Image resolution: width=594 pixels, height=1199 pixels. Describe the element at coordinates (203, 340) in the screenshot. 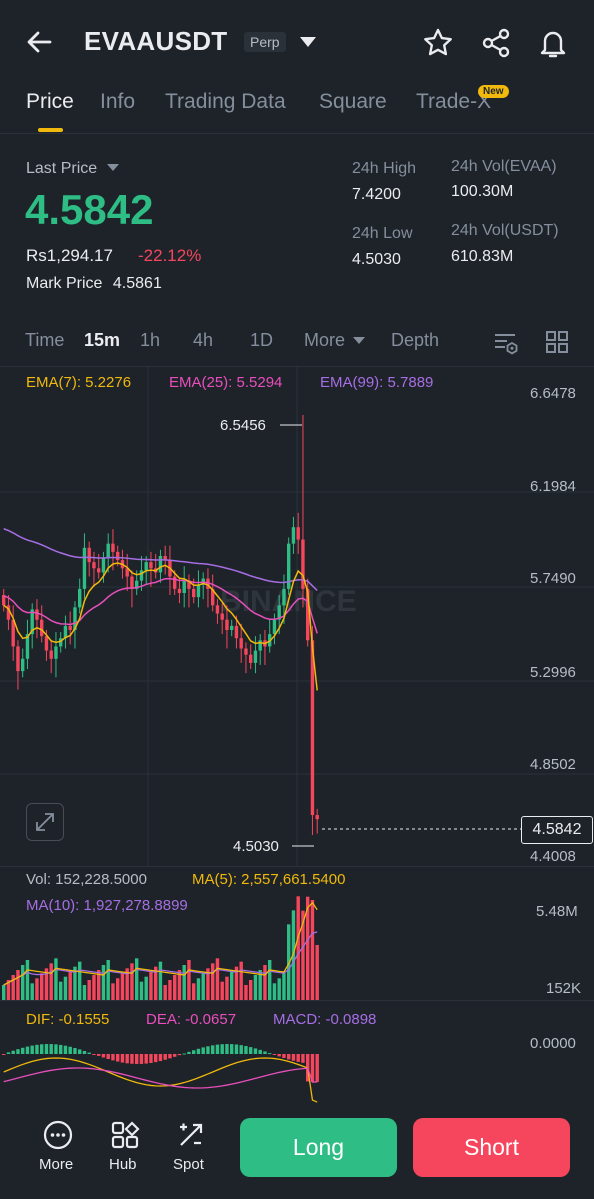

I see `interval-4h: 4h` at that location.